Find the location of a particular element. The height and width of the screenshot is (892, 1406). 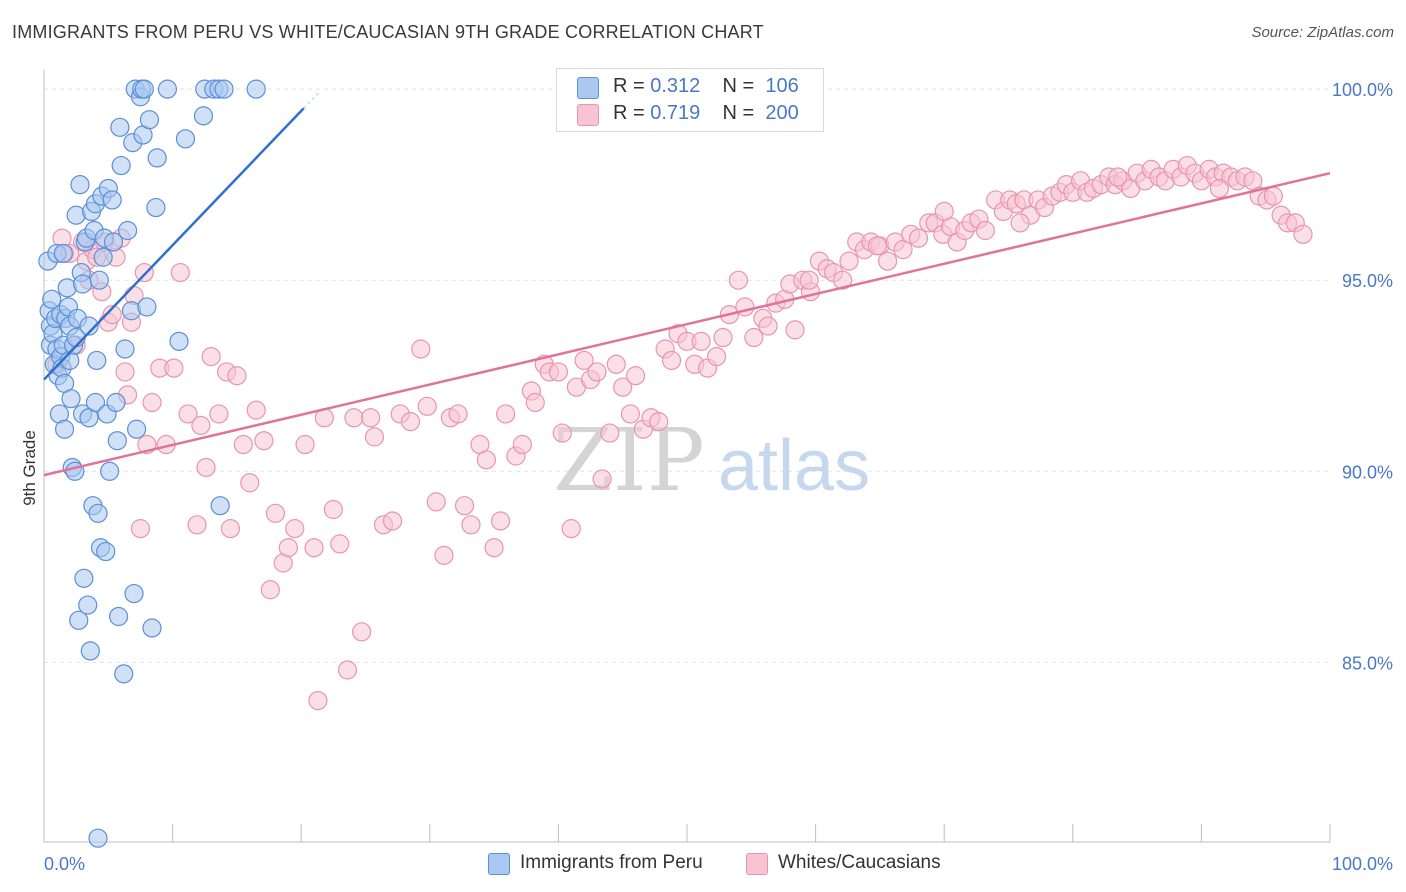

legend-r-value: 0.312 is located at coordinates (675, 86).